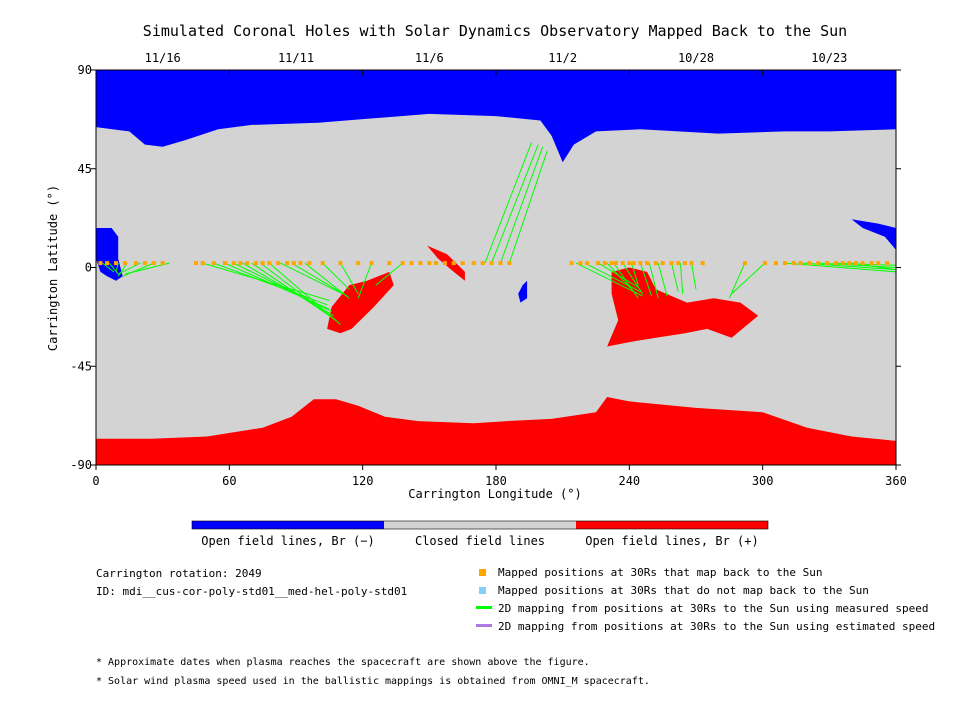  What do you see at coordinates (363, 481) in the screenshot?
I see `x-tick-label-2: 120` at bounding box center [363, 481].